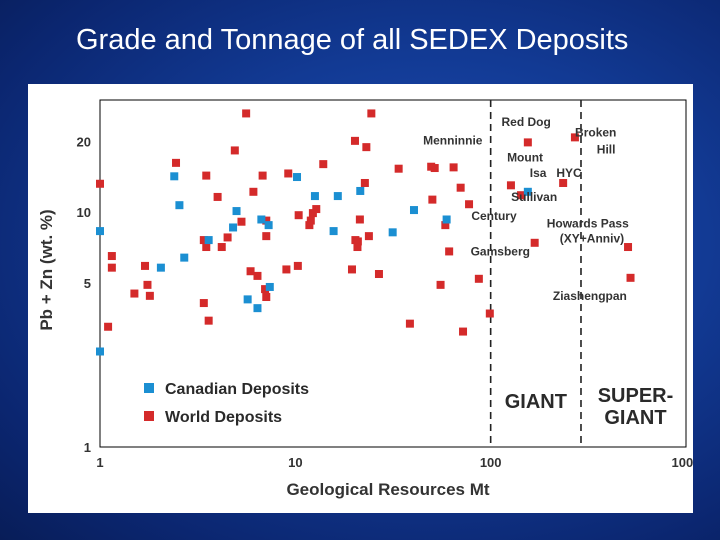  Describe the element at coordinates (494, 216) in the screenshot. I see `deposit-label: Century` at that location.